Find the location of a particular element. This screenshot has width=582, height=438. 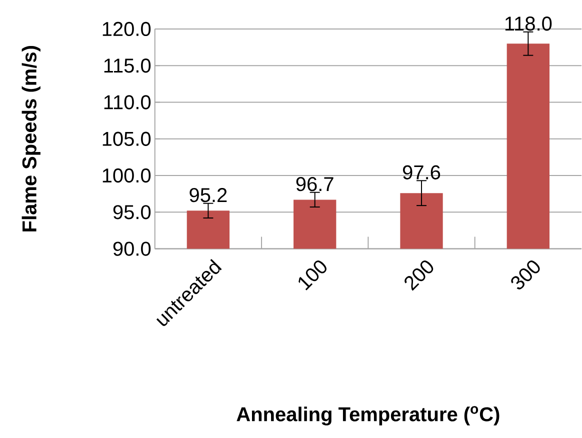

y-tick-label: 90.0 is located at coordinates (132, 249).